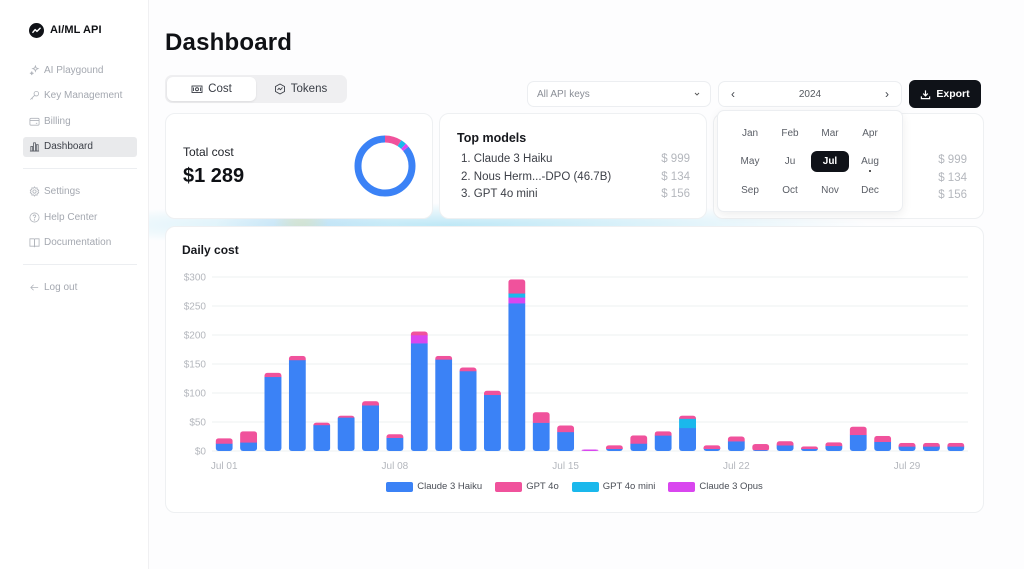  I want to click on sidebar-item-label: Help Center, so click(71, 217).